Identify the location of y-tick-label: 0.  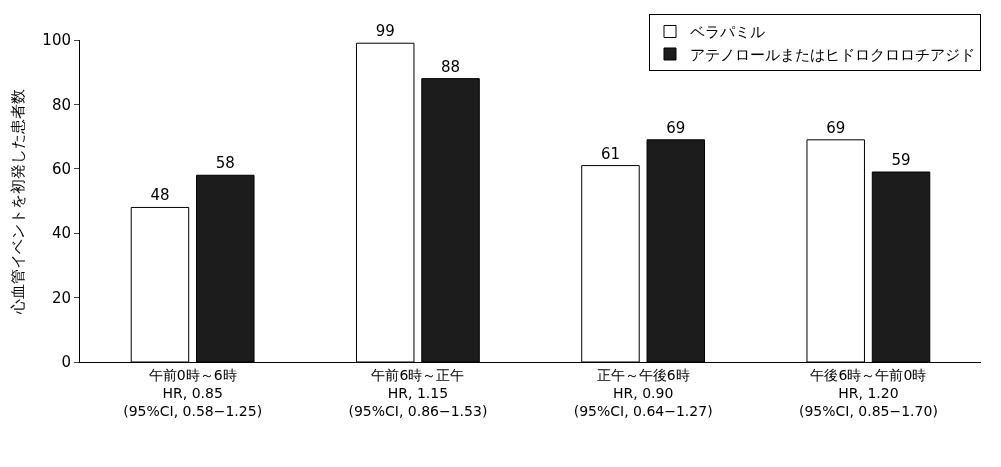
(66, 362).